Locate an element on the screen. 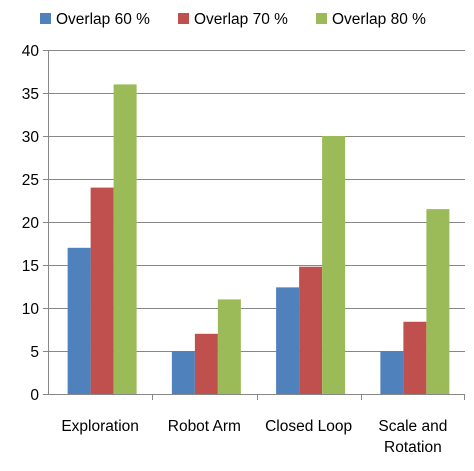 The height and width of the screenshot is (471, 474). x-tick-label: Closed Loop is located at coordinates (308, 426).